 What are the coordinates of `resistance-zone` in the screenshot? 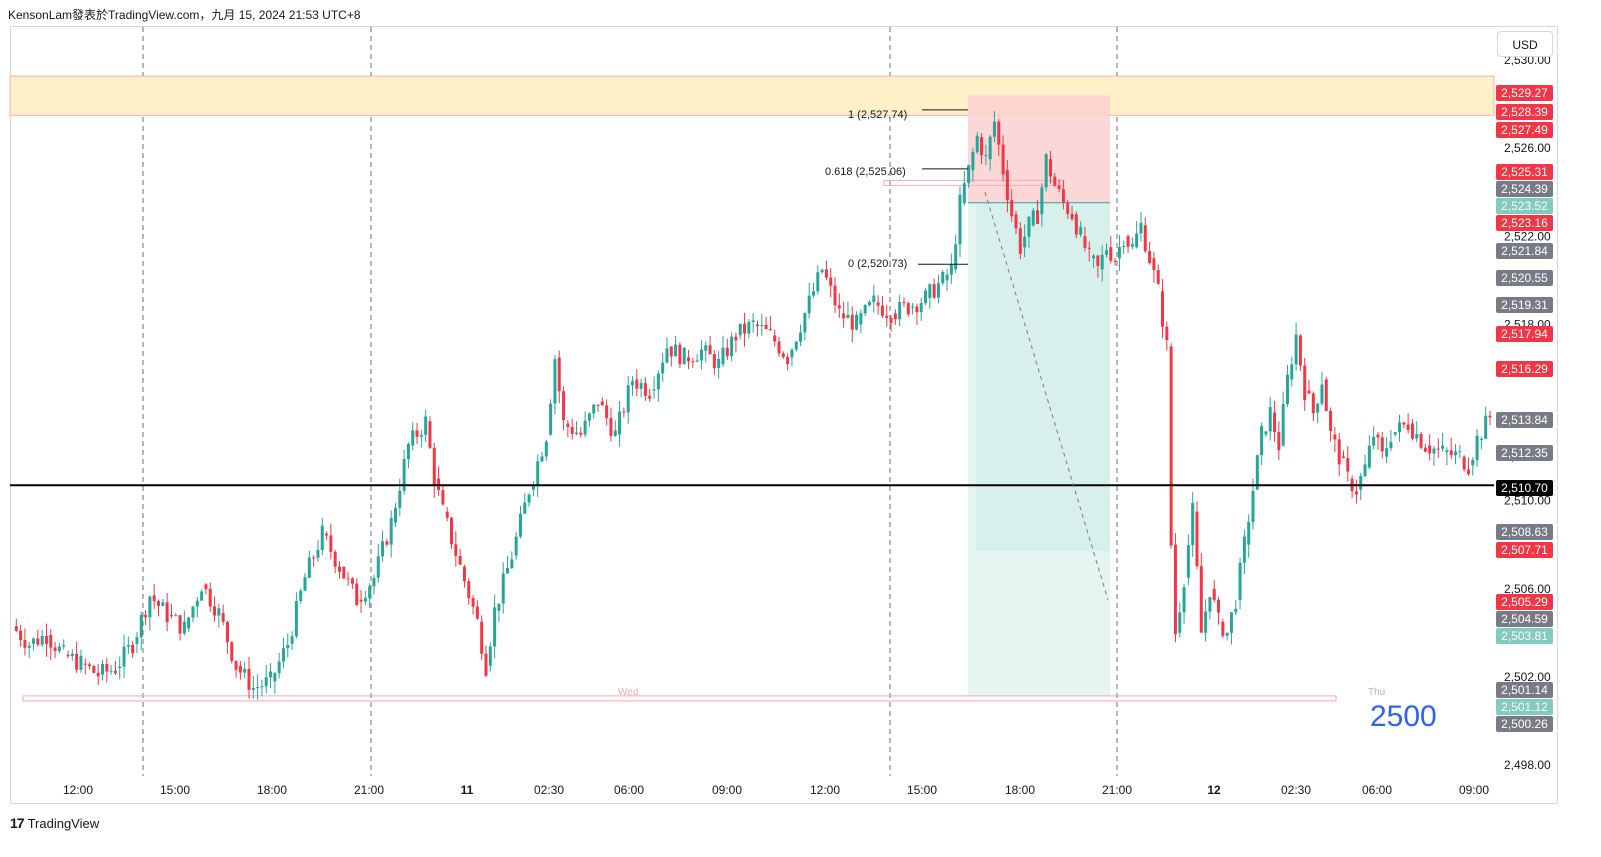 It's located at (752, 95).